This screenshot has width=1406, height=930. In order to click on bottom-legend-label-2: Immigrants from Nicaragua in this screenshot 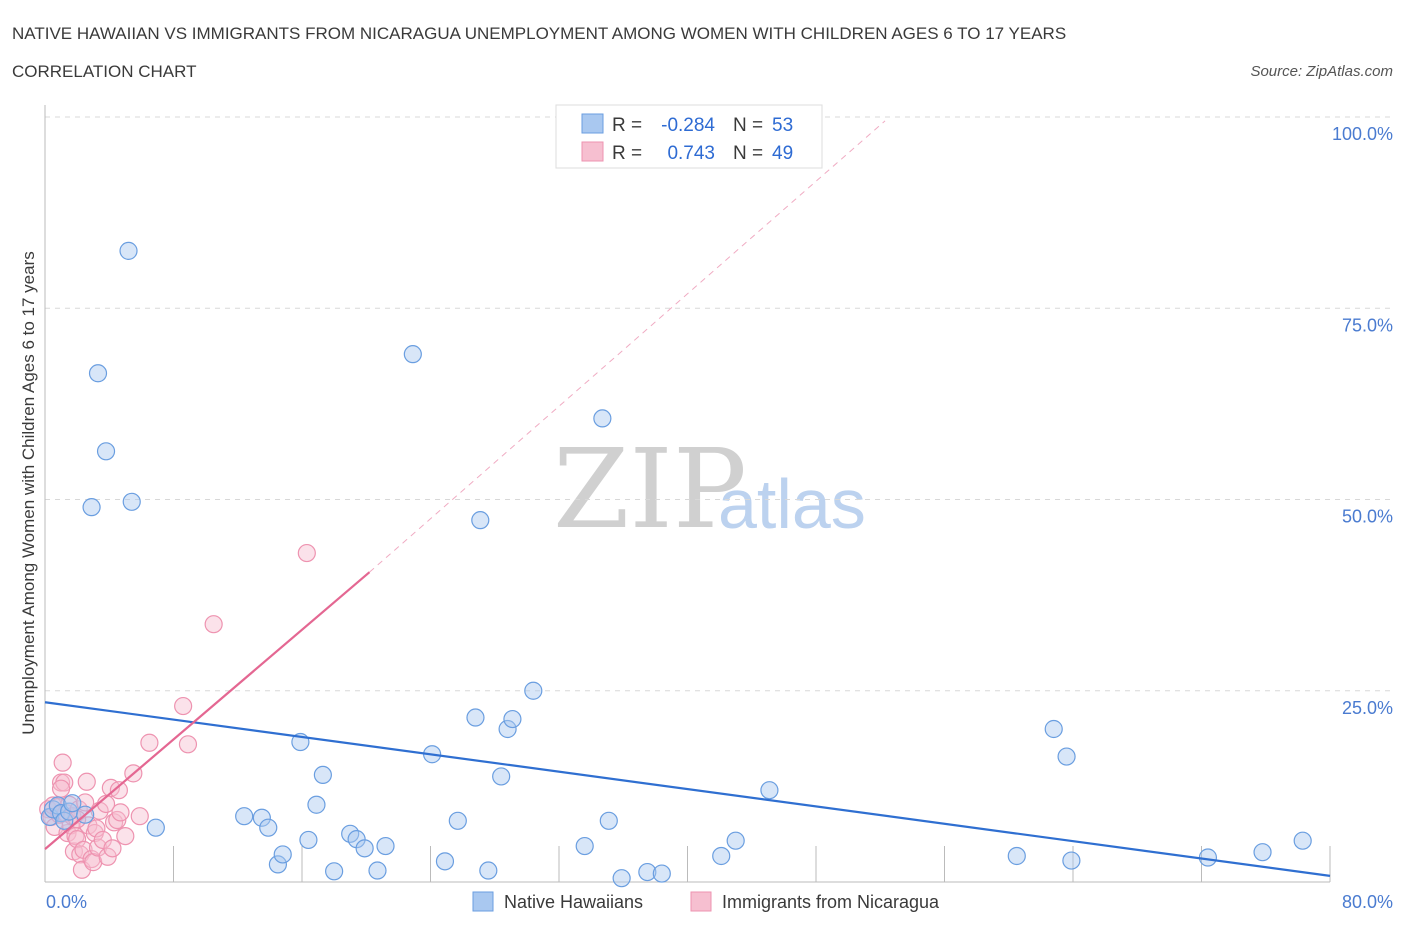, I will do `click(831, 902)`.